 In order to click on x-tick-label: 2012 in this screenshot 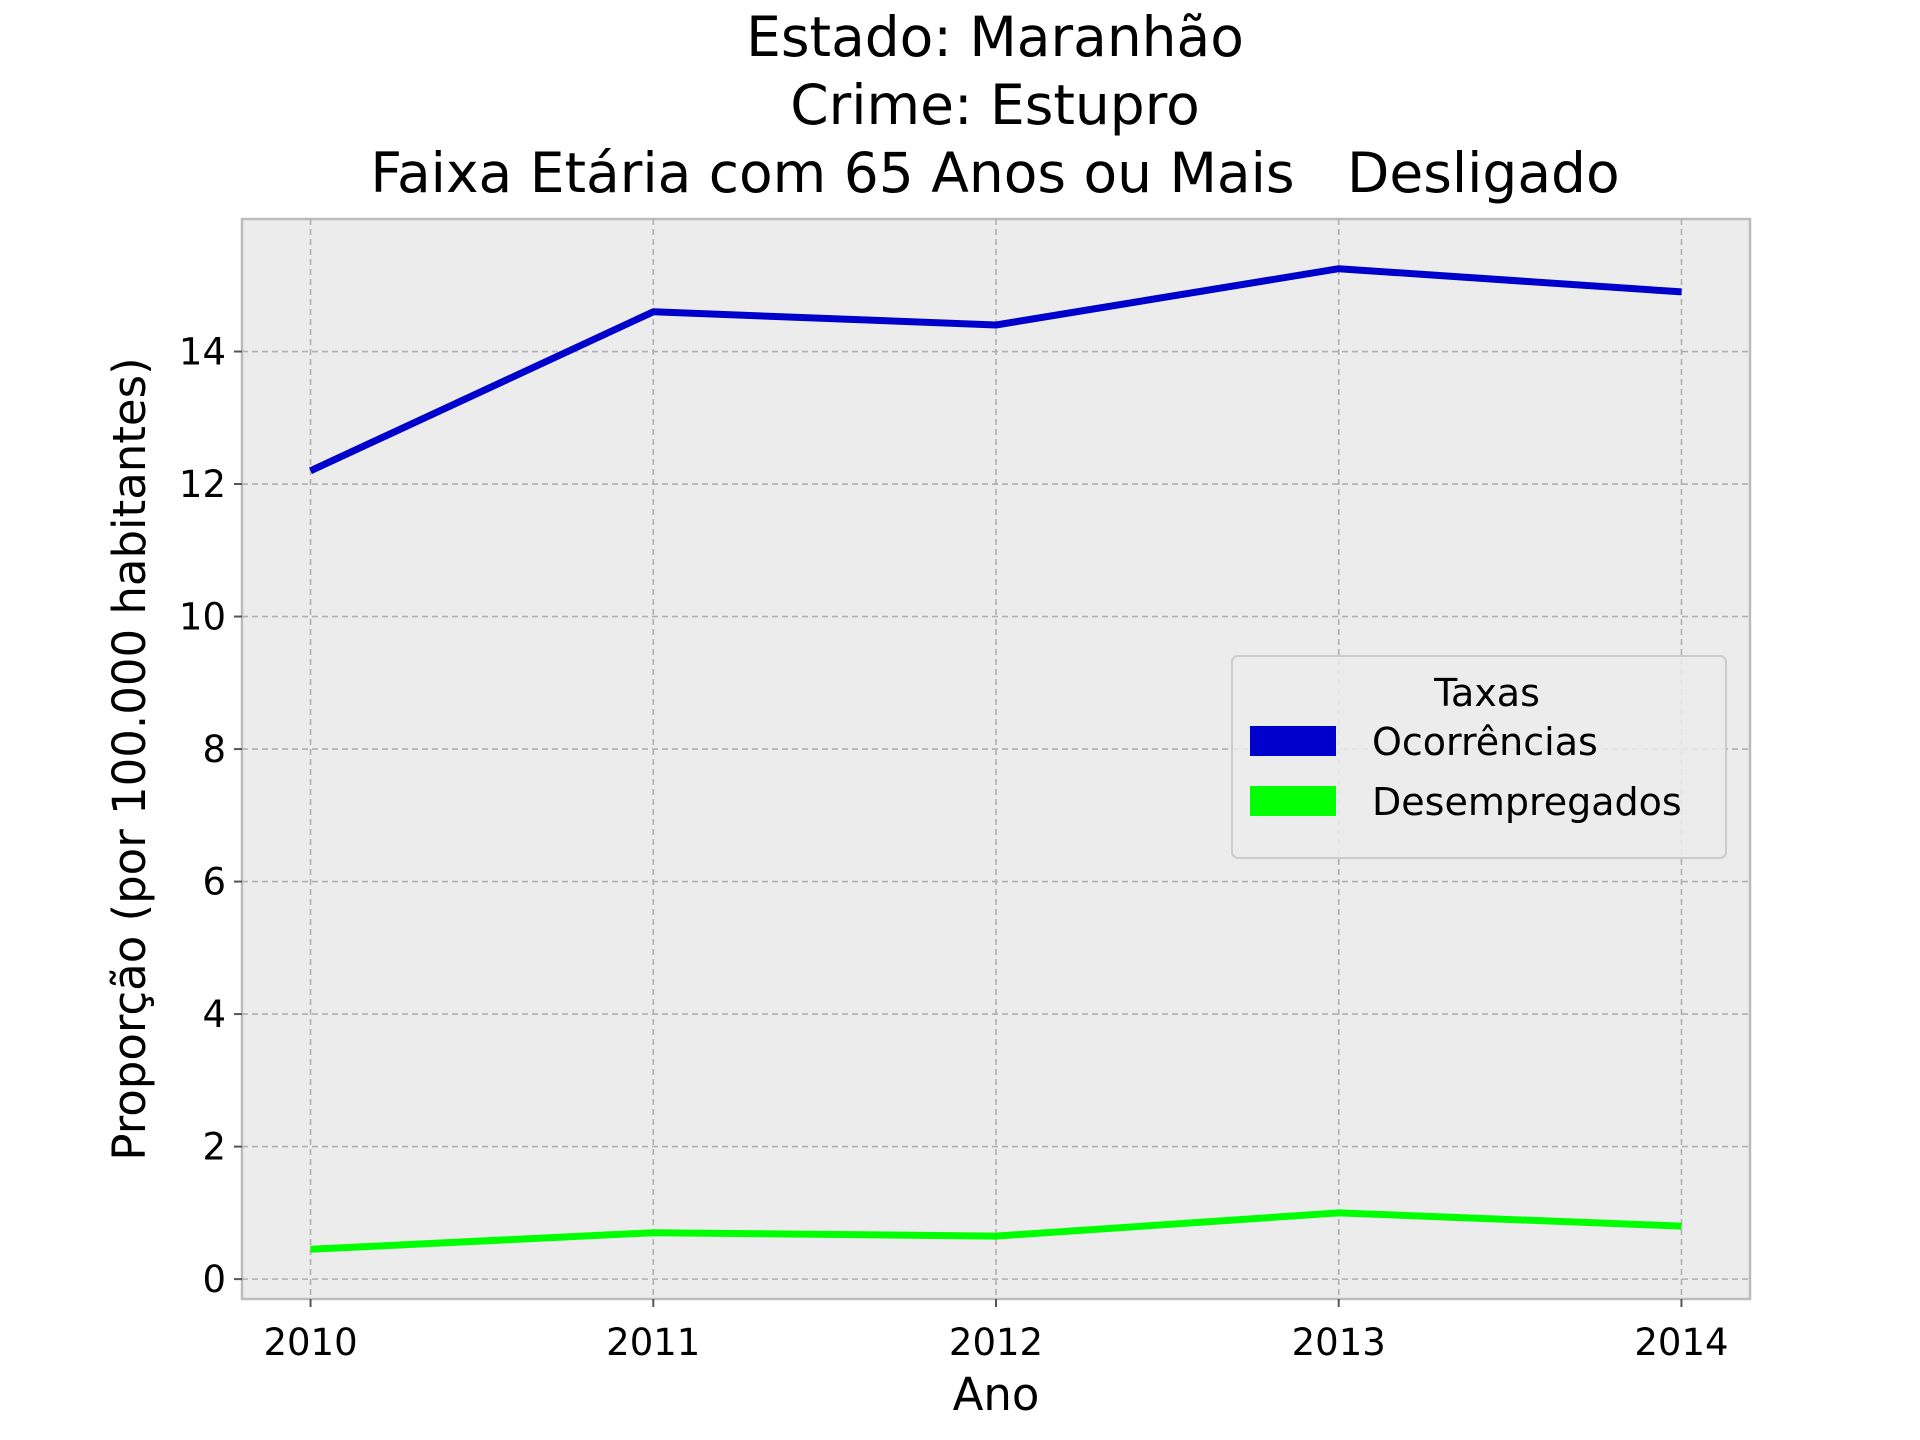, I will do `click(996, 1342)`.